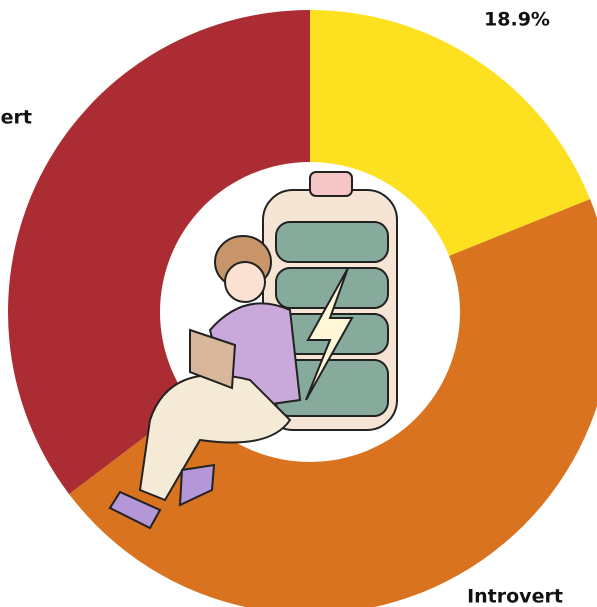 The height and width of the screenshot is (607, 597). What do you see at coordinates (16, 118) in the screenshot?
I see `category-label: Extrovert` at bounding box center [16, 118].